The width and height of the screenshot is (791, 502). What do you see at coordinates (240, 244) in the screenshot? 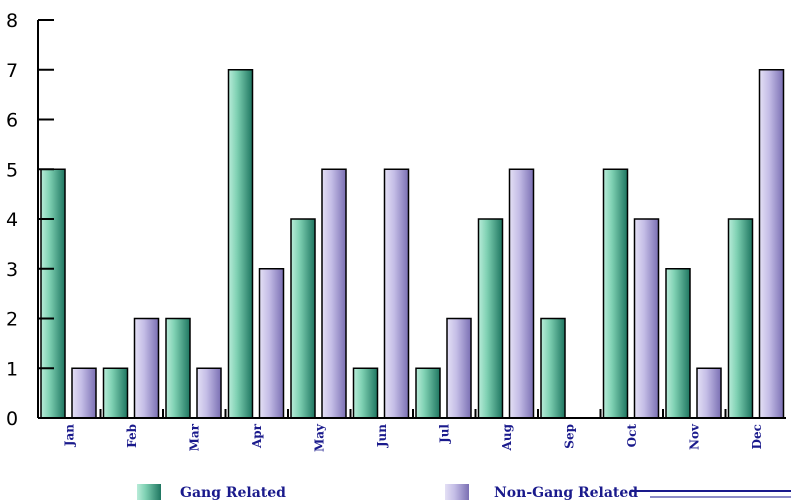
I see `bar-gang-related-apr` at bounding box center [240, 244].